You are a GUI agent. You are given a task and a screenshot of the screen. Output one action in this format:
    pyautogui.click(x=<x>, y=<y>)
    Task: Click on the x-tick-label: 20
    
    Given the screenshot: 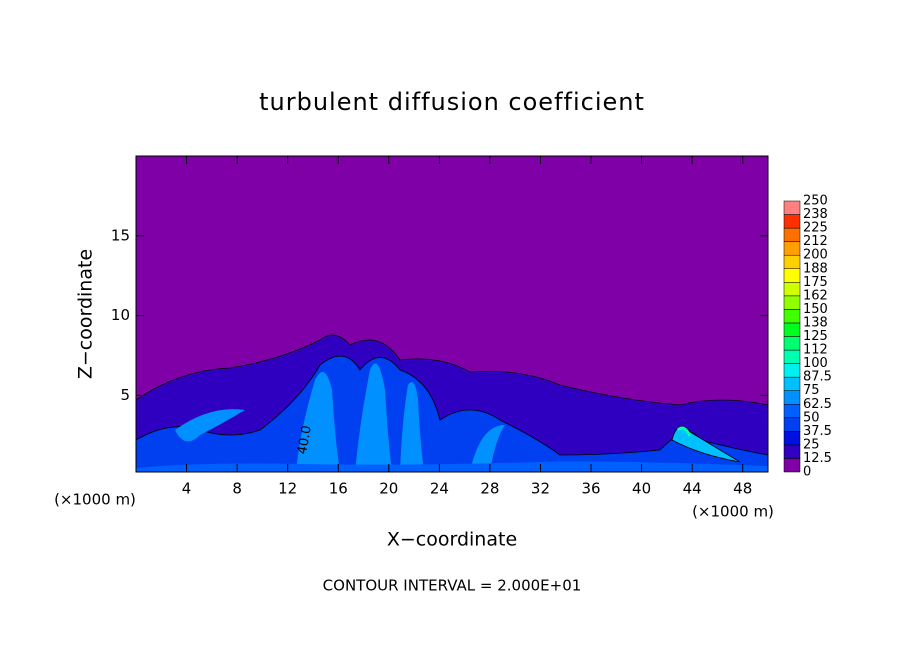 What is the action you would take?
    pyautogui.click(x=388, y=489)
    